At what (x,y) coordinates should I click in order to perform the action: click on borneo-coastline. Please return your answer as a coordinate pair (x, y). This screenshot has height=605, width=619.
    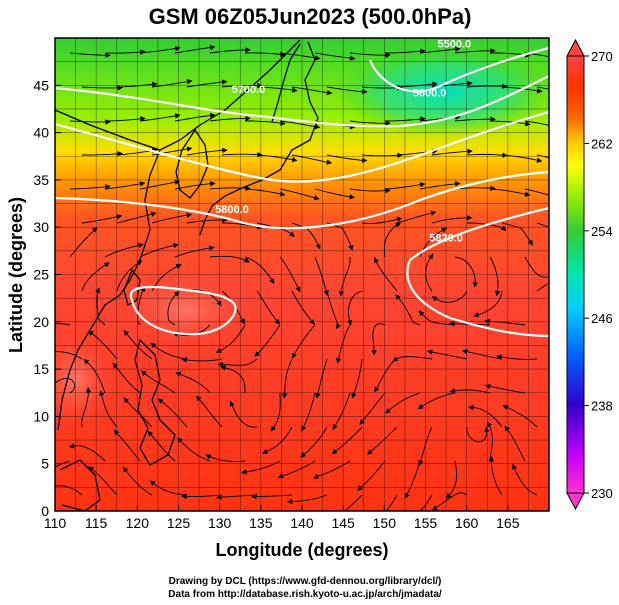
    Looking at the image, I should click on (80, 485).